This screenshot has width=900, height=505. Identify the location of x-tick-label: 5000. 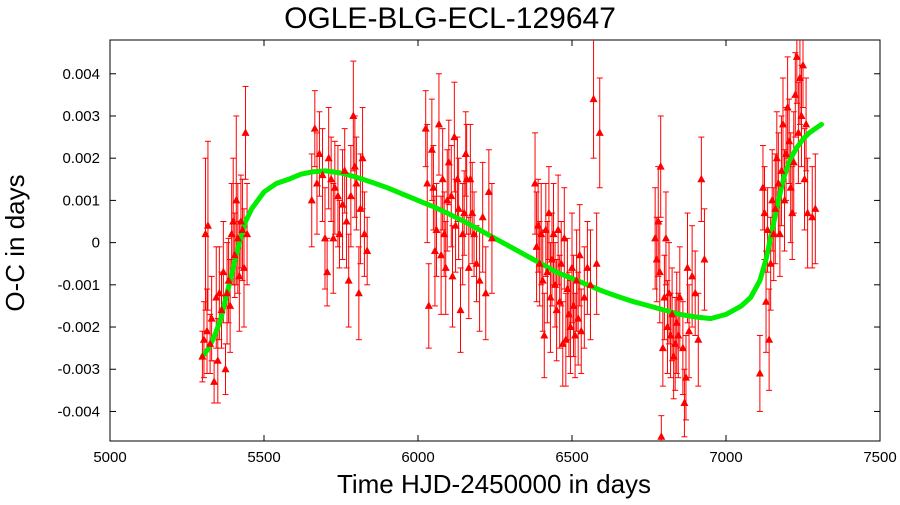
(109, 457).